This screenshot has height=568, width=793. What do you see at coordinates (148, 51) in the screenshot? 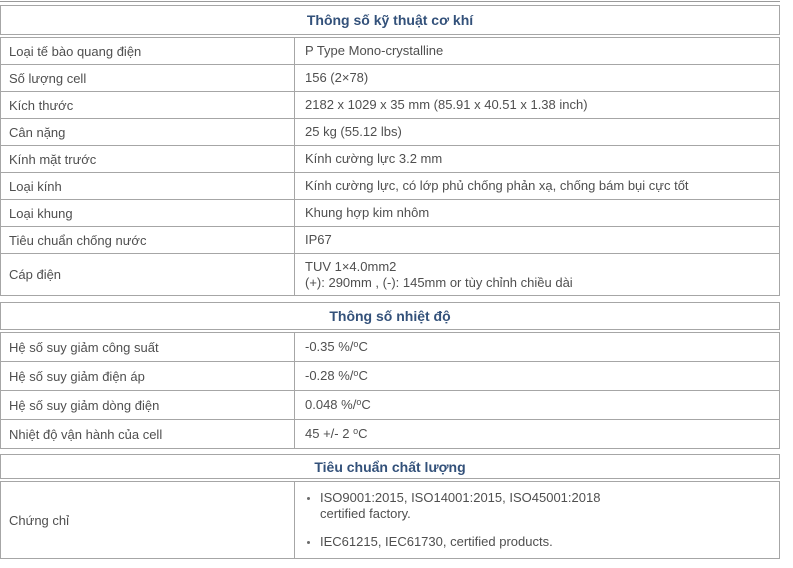
I see `row-label: Loại tế bào quang điện` at bounding box center [148, 51].